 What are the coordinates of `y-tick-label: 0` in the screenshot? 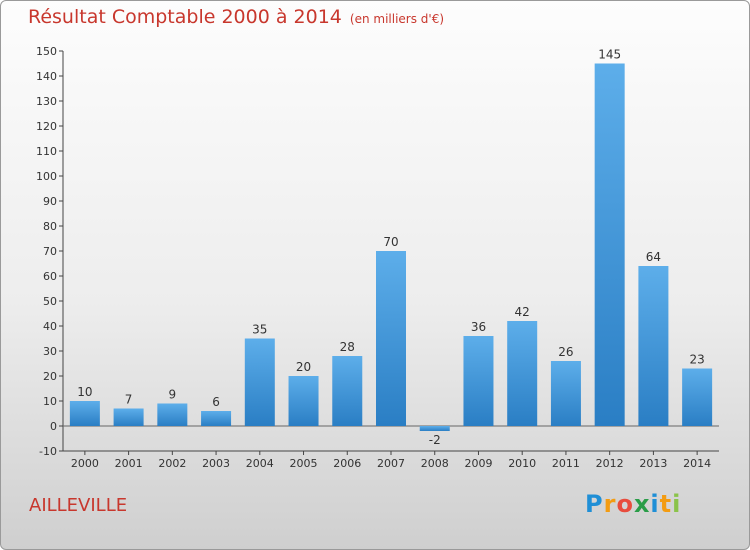 It's located at (53, 426).